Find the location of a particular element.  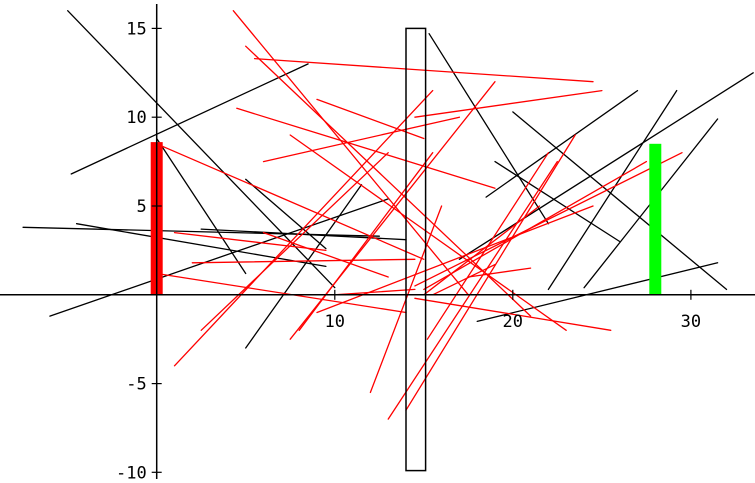

right-green-bar is located at coordinates (655, 219).